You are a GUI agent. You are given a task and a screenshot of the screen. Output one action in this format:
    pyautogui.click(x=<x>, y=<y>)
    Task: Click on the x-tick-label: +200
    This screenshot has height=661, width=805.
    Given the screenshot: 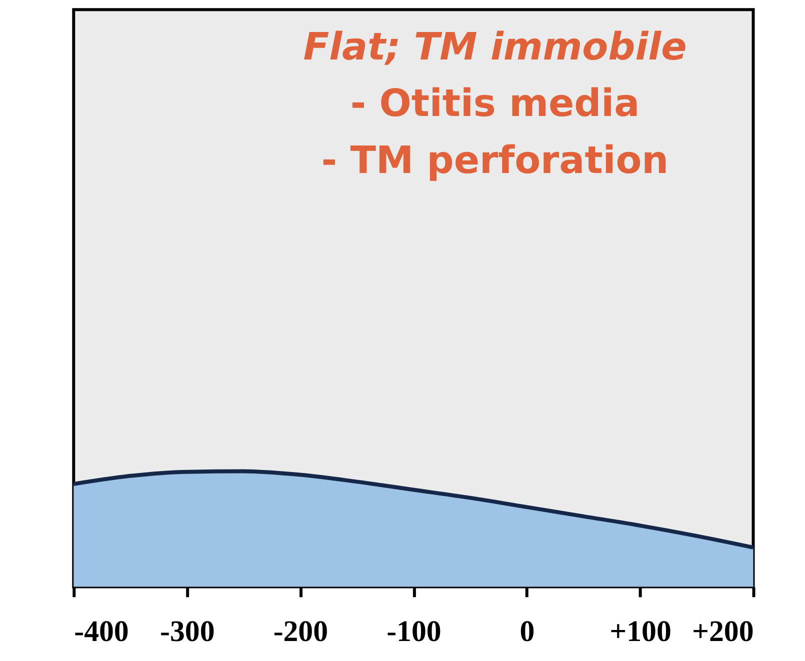 What is the action you would take?
    pyautogui.click(x=723, y=631)
    